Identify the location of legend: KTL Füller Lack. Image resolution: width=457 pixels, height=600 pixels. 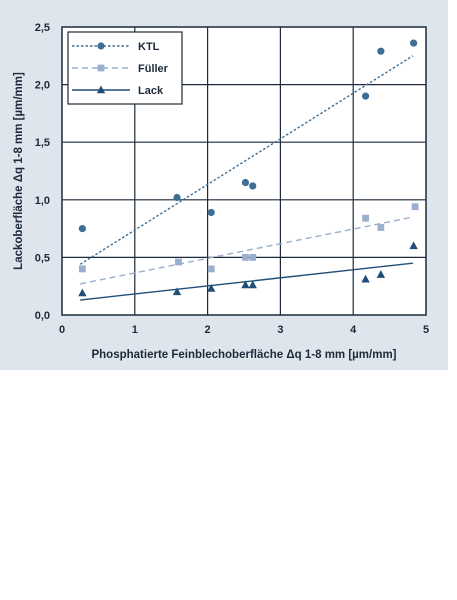
(125, 68).